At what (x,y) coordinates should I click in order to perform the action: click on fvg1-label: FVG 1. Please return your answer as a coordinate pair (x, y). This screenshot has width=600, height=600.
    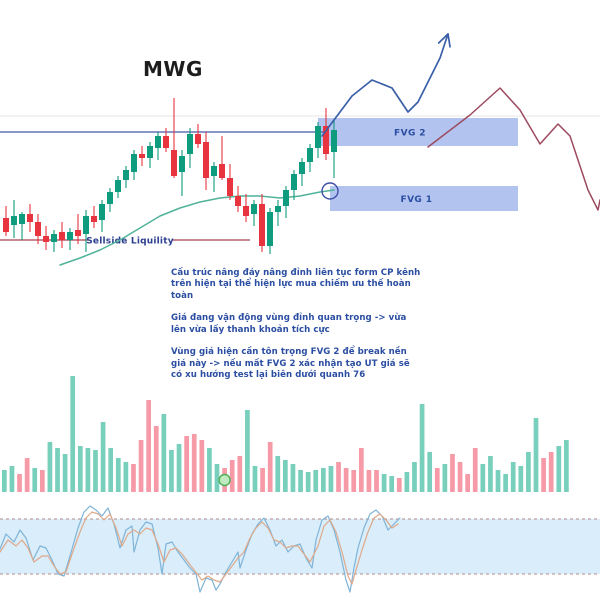
    Looking at the image, I should click on (417, 200).